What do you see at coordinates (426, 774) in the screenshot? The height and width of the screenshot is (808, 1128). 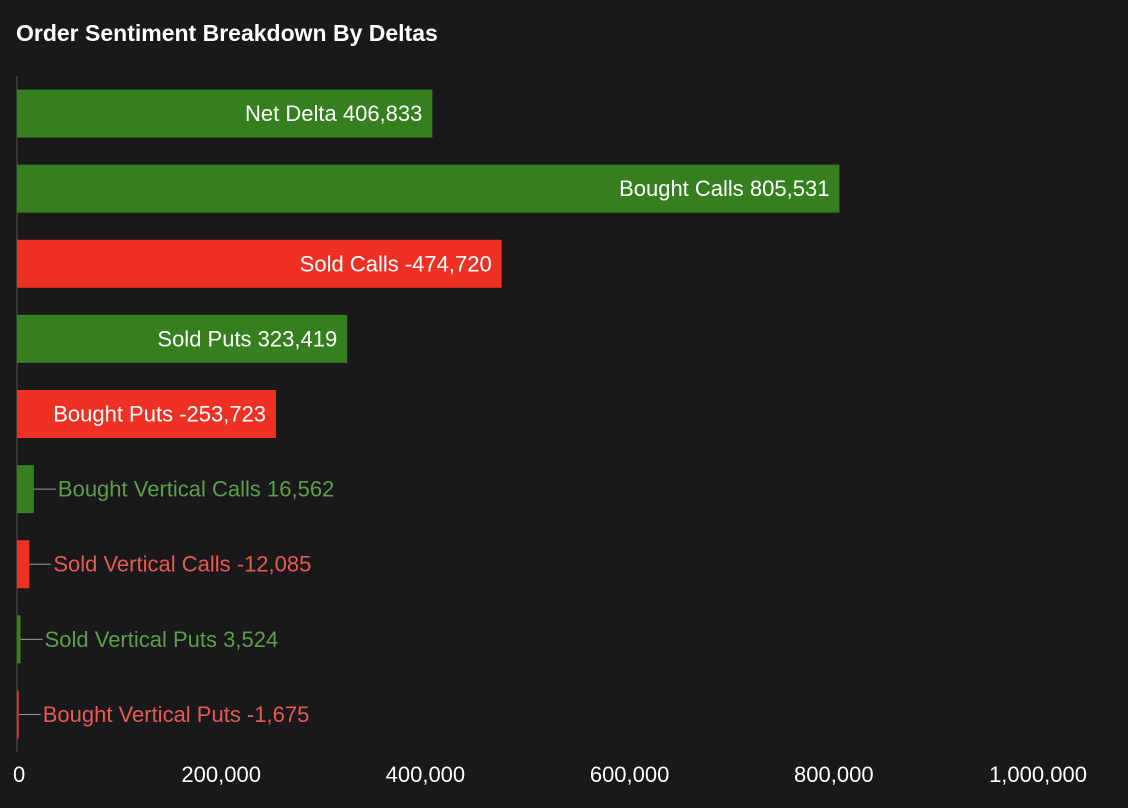 I see `x-tick-label: 400,000` at bounding box center [426, 774].